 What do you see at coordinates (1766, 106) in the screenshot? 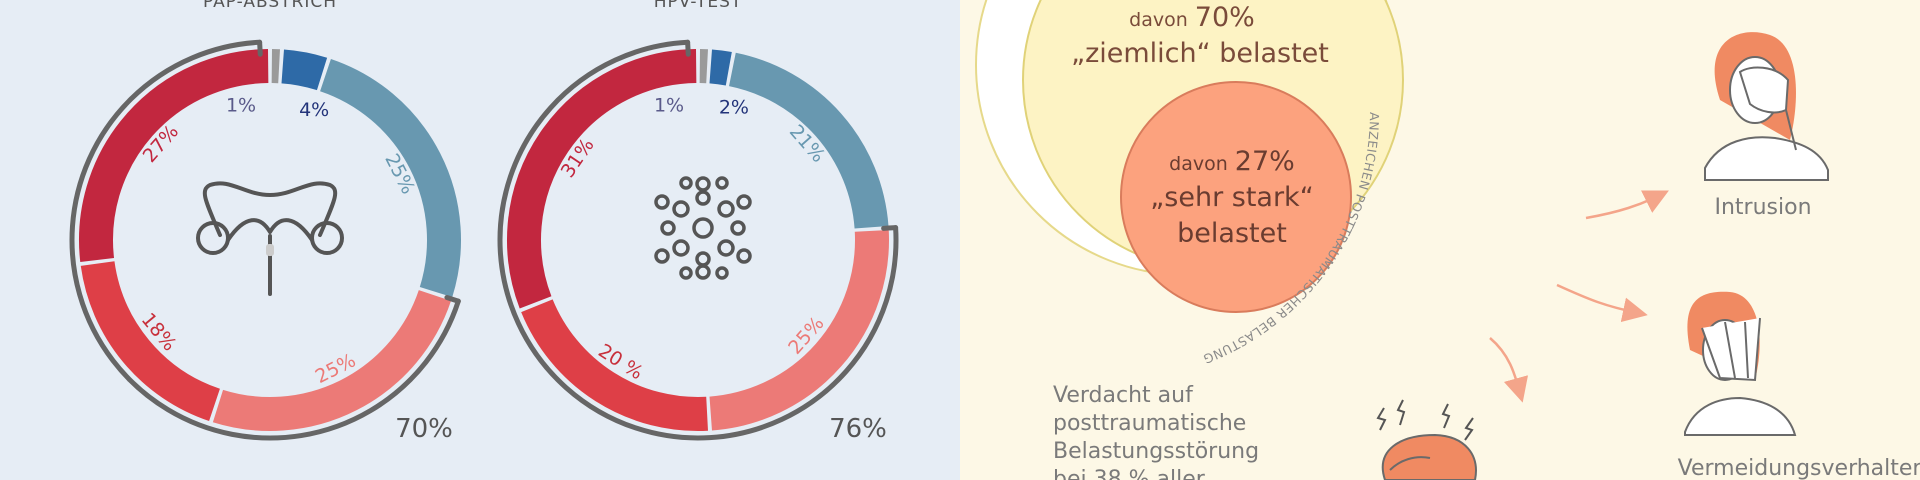
I see `woman-intrusion-icon` at bounding box center [1766, 106].